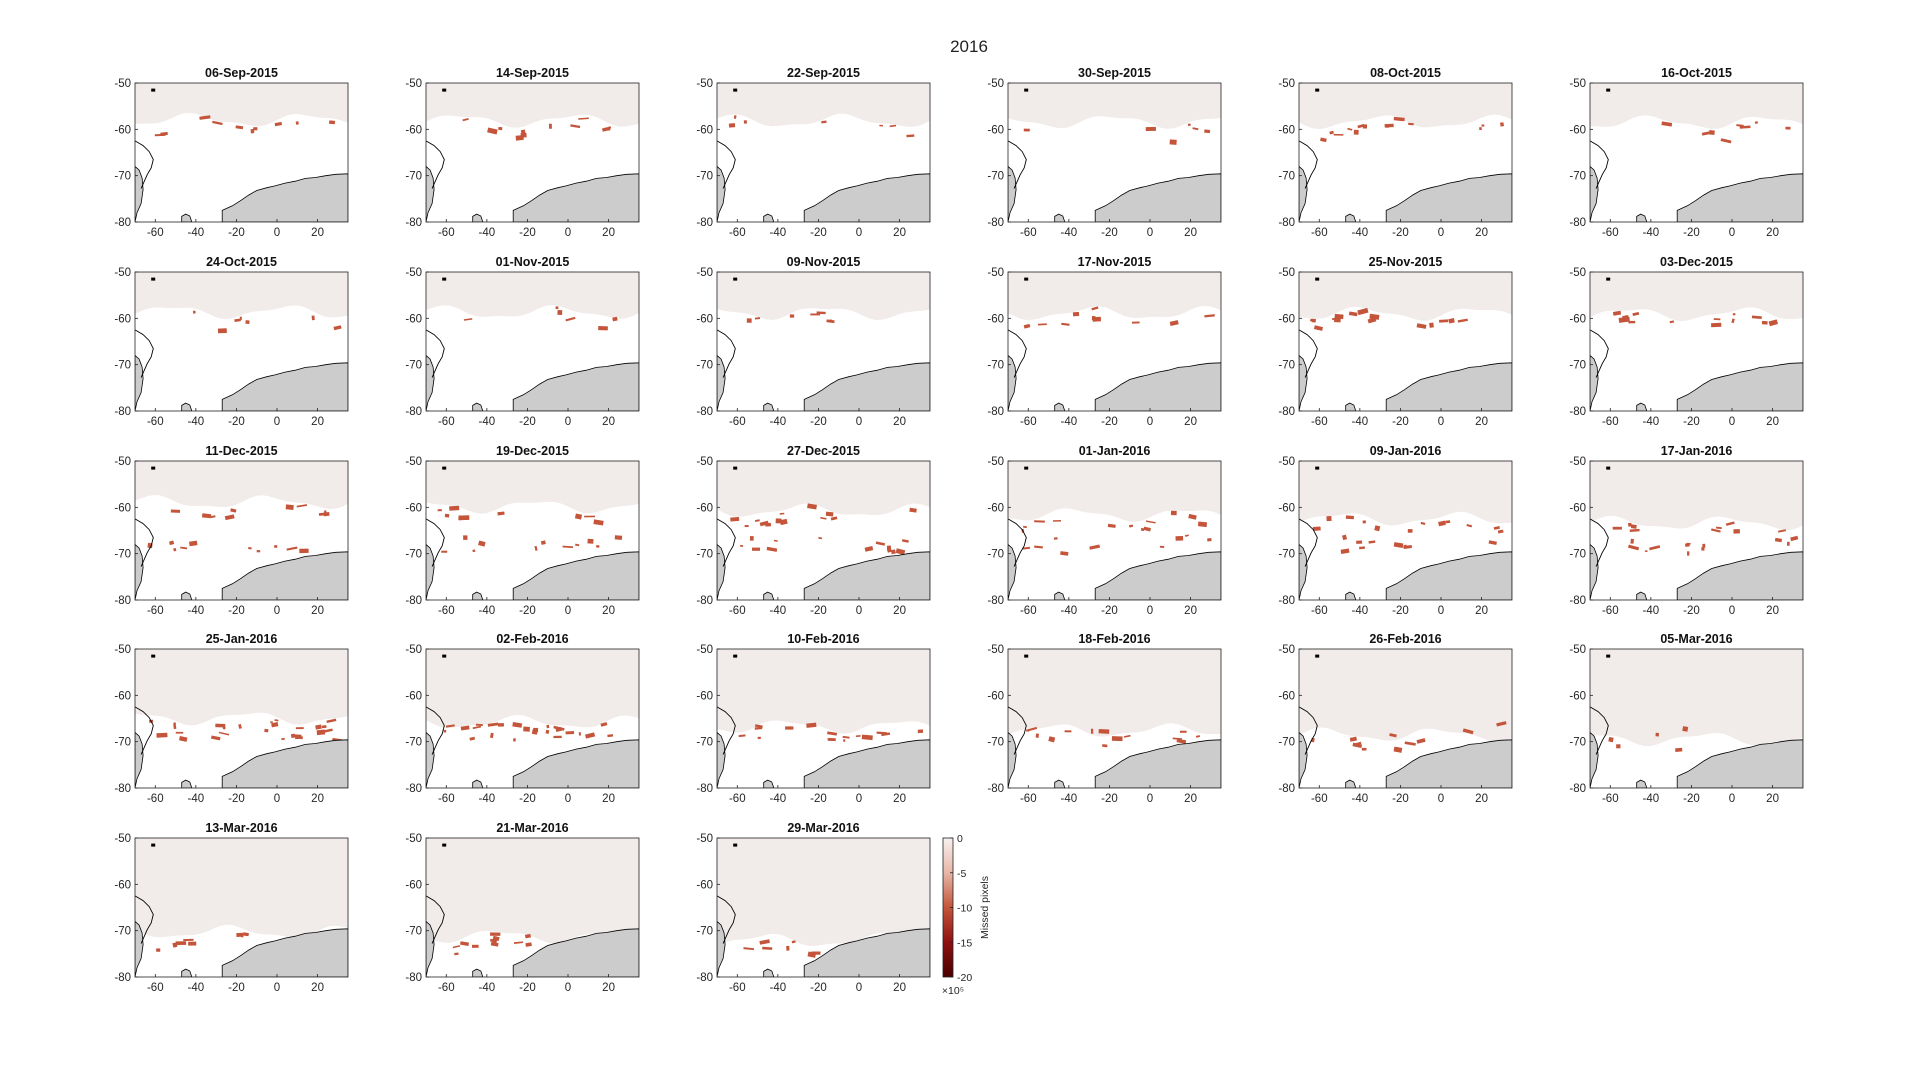 The image size is (1920, 1083). Describe the element at coordinates (241, 262) in the screenshot. I see `panel-title: 24-Oct-2015` at that location.